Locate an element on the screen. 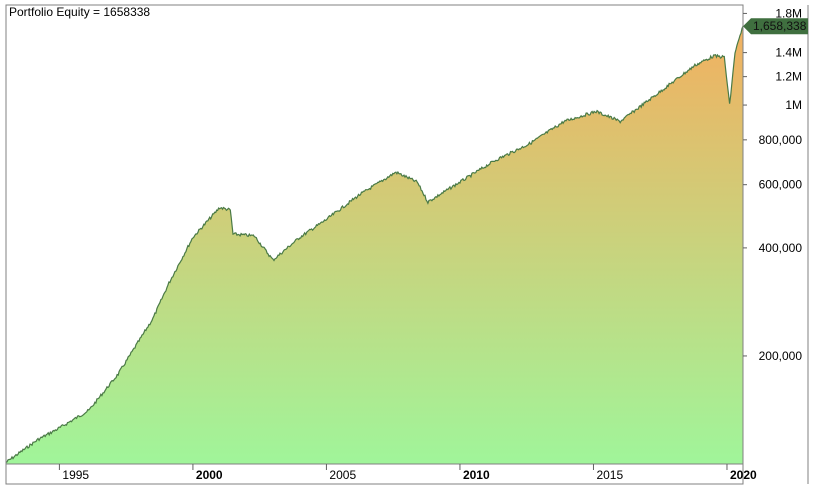  y-tick-label: 800,000 is located at coordinates (781, 140).